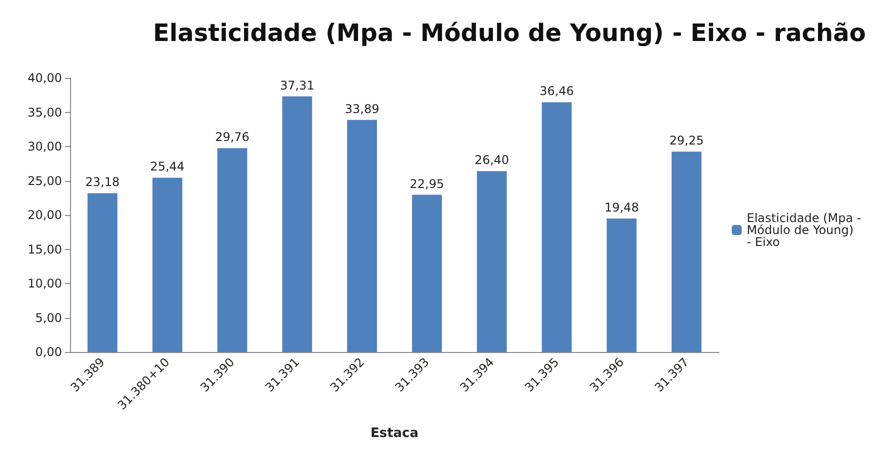  What do you see at coordinates (362, 109) in the screenshot?
I see `data-label: 33,89` at bounding box center [362, 109].